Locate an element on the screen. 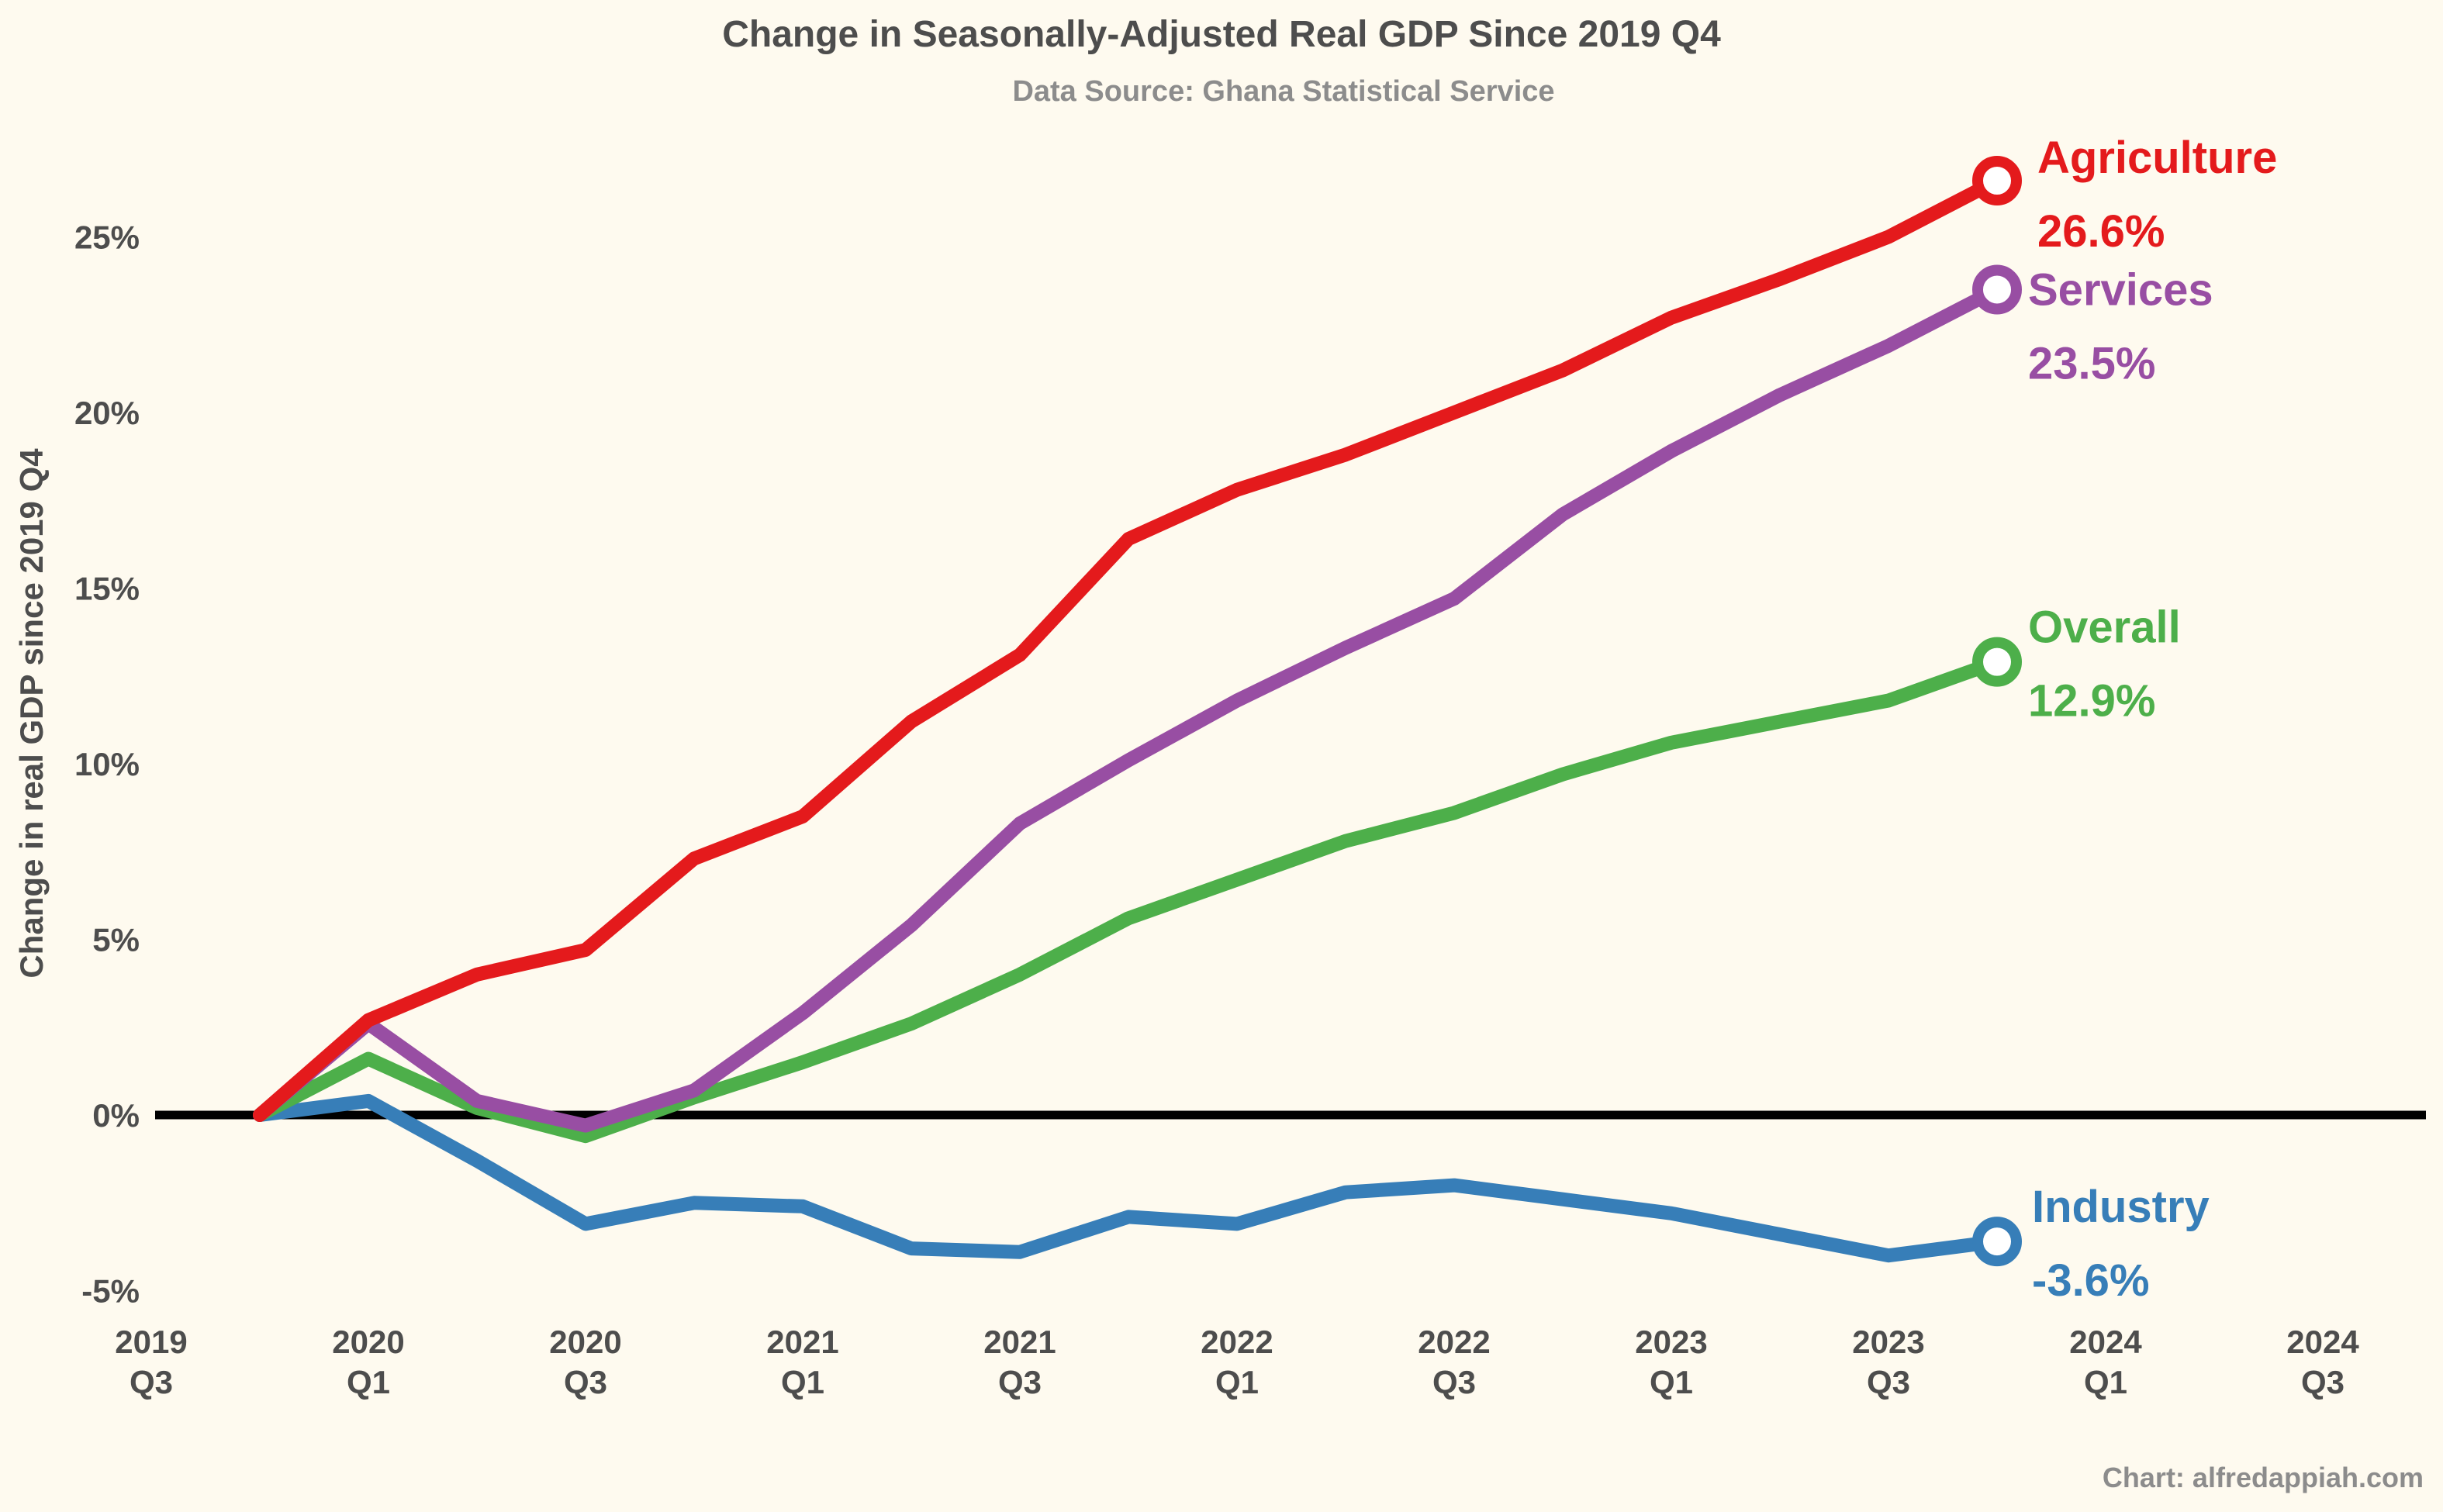 This screenshot has width=2443, height=1512. series-value-label: 23.5% is located at coordinates (2091, 363).